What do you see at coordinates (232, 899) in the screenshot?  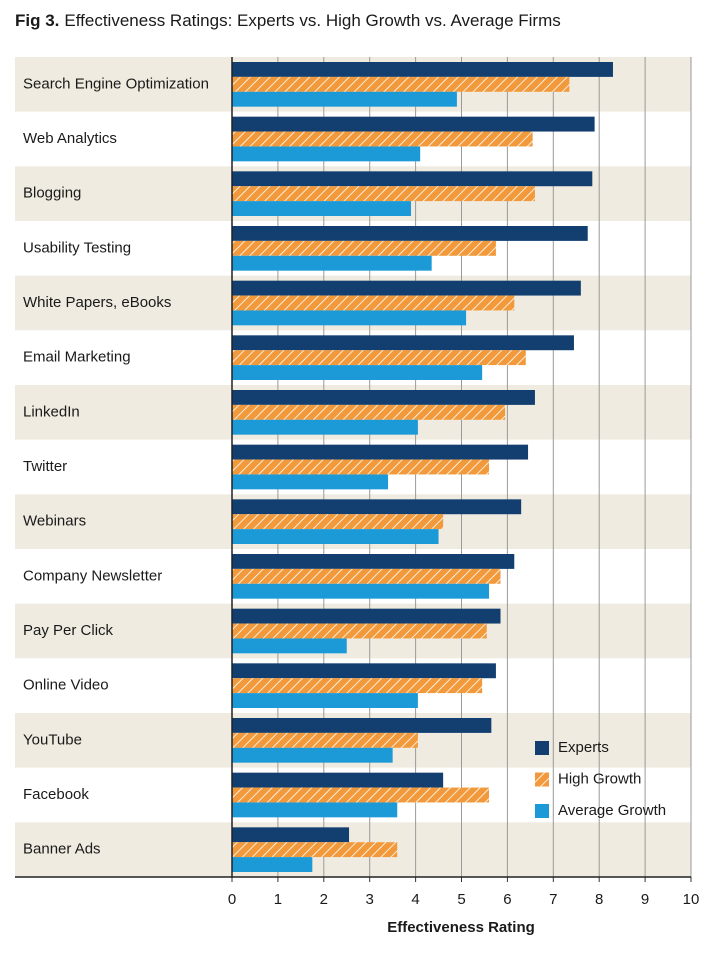 I see `x-tick-label: 0` at bounding box center [232, 899].